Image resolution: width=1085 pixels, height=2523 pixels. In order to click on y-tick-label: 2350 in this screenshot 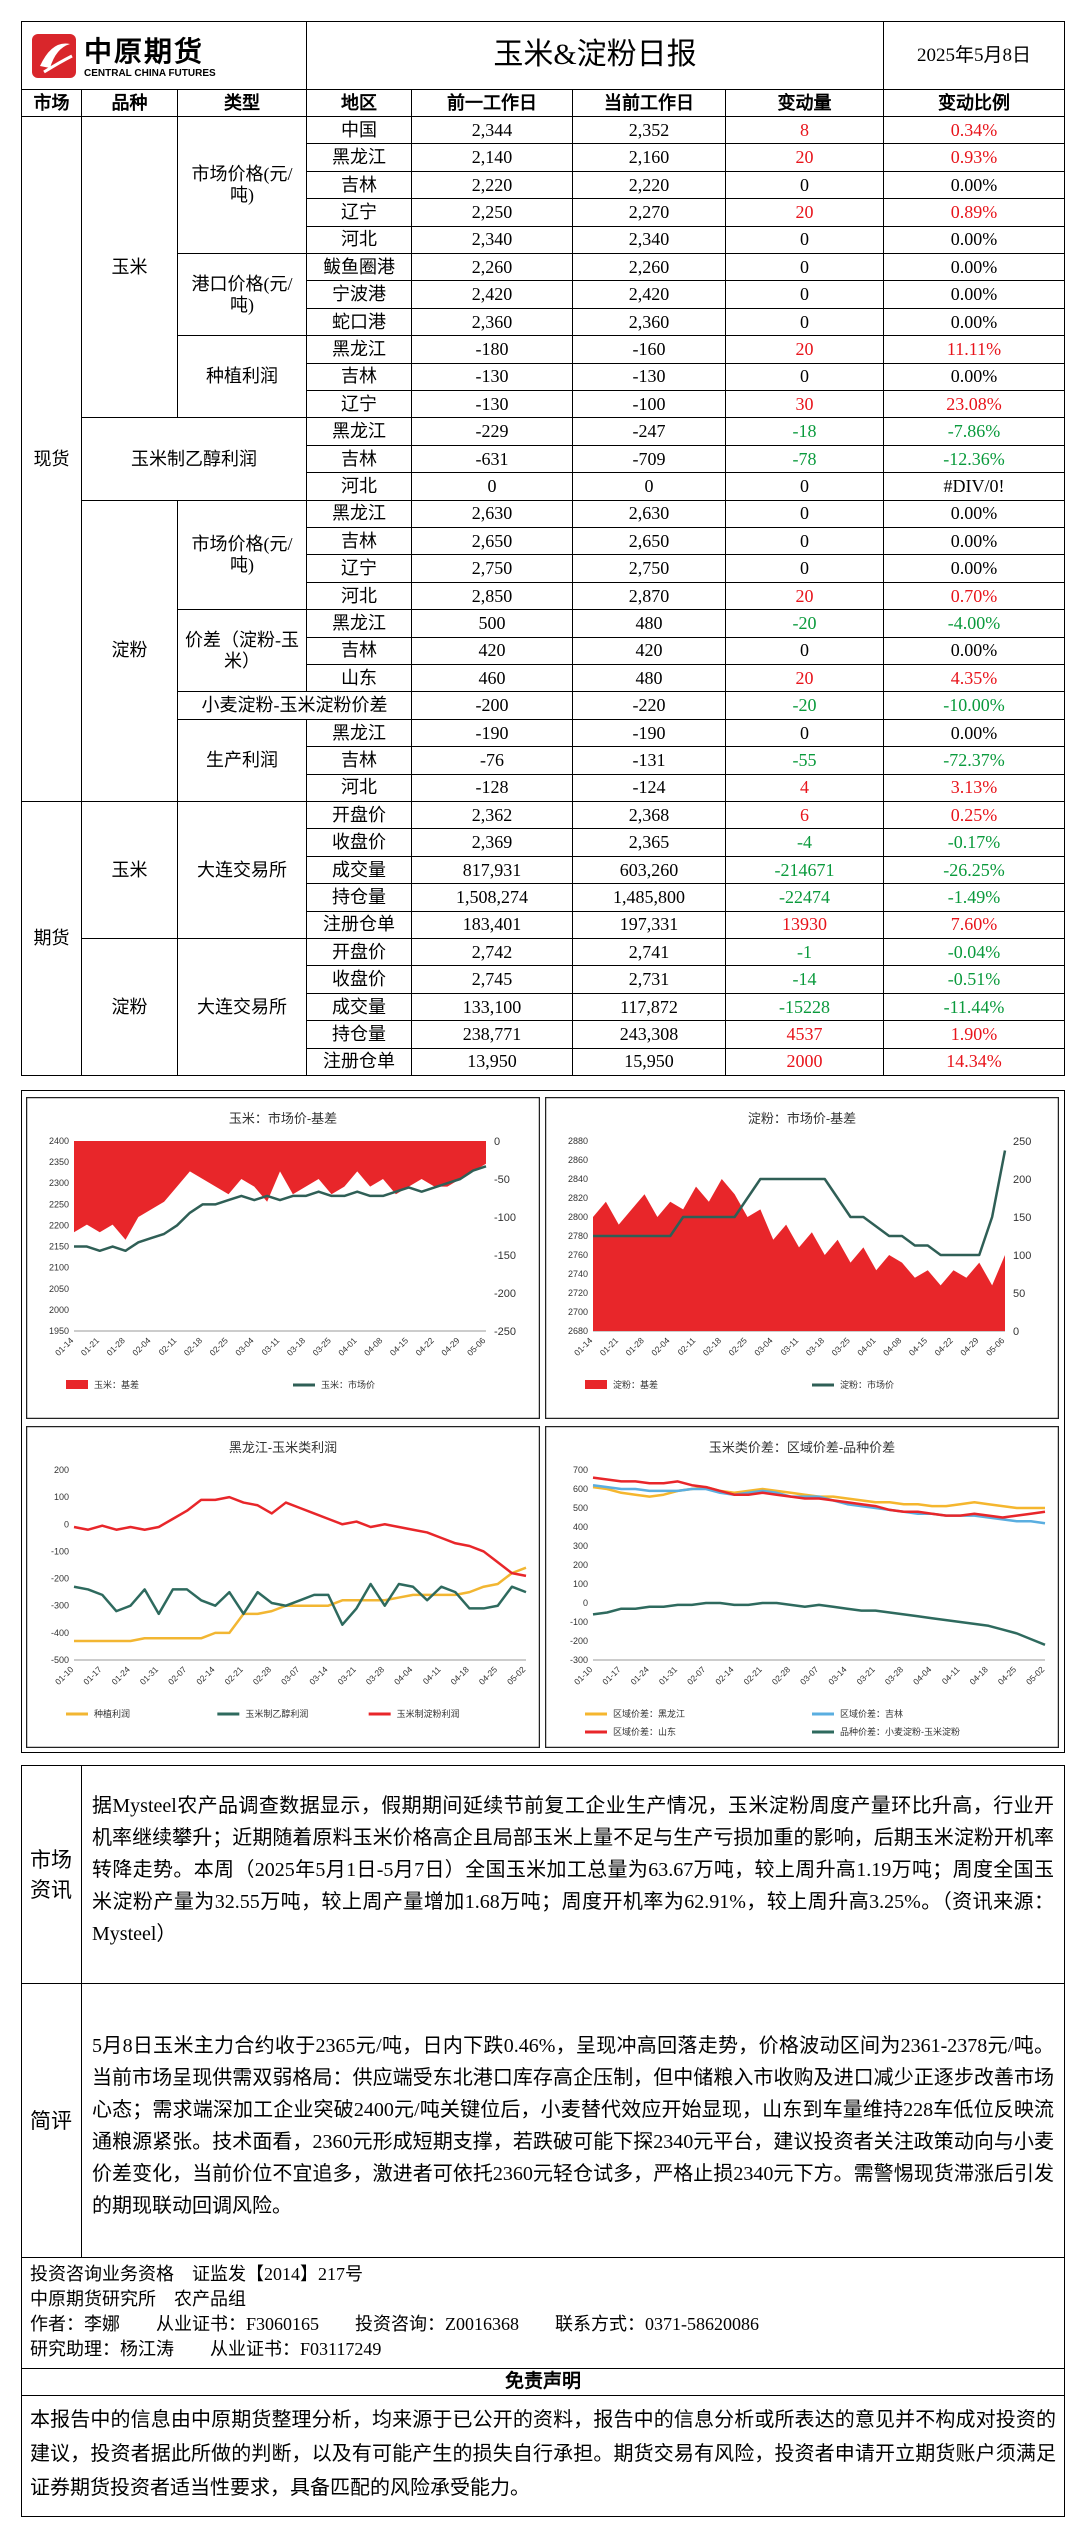, I will do `click(59, 1162)`.